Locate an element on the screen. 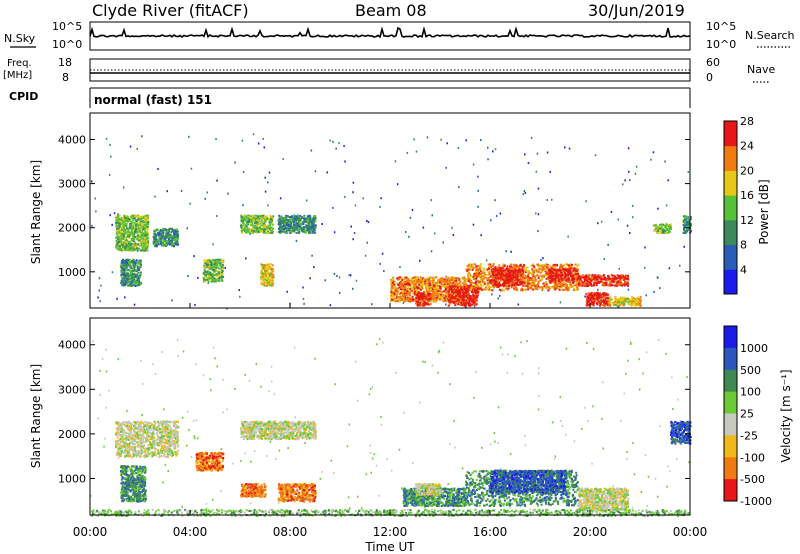  noise-sky-label: N.Sky is located at coordinates (20, 38).